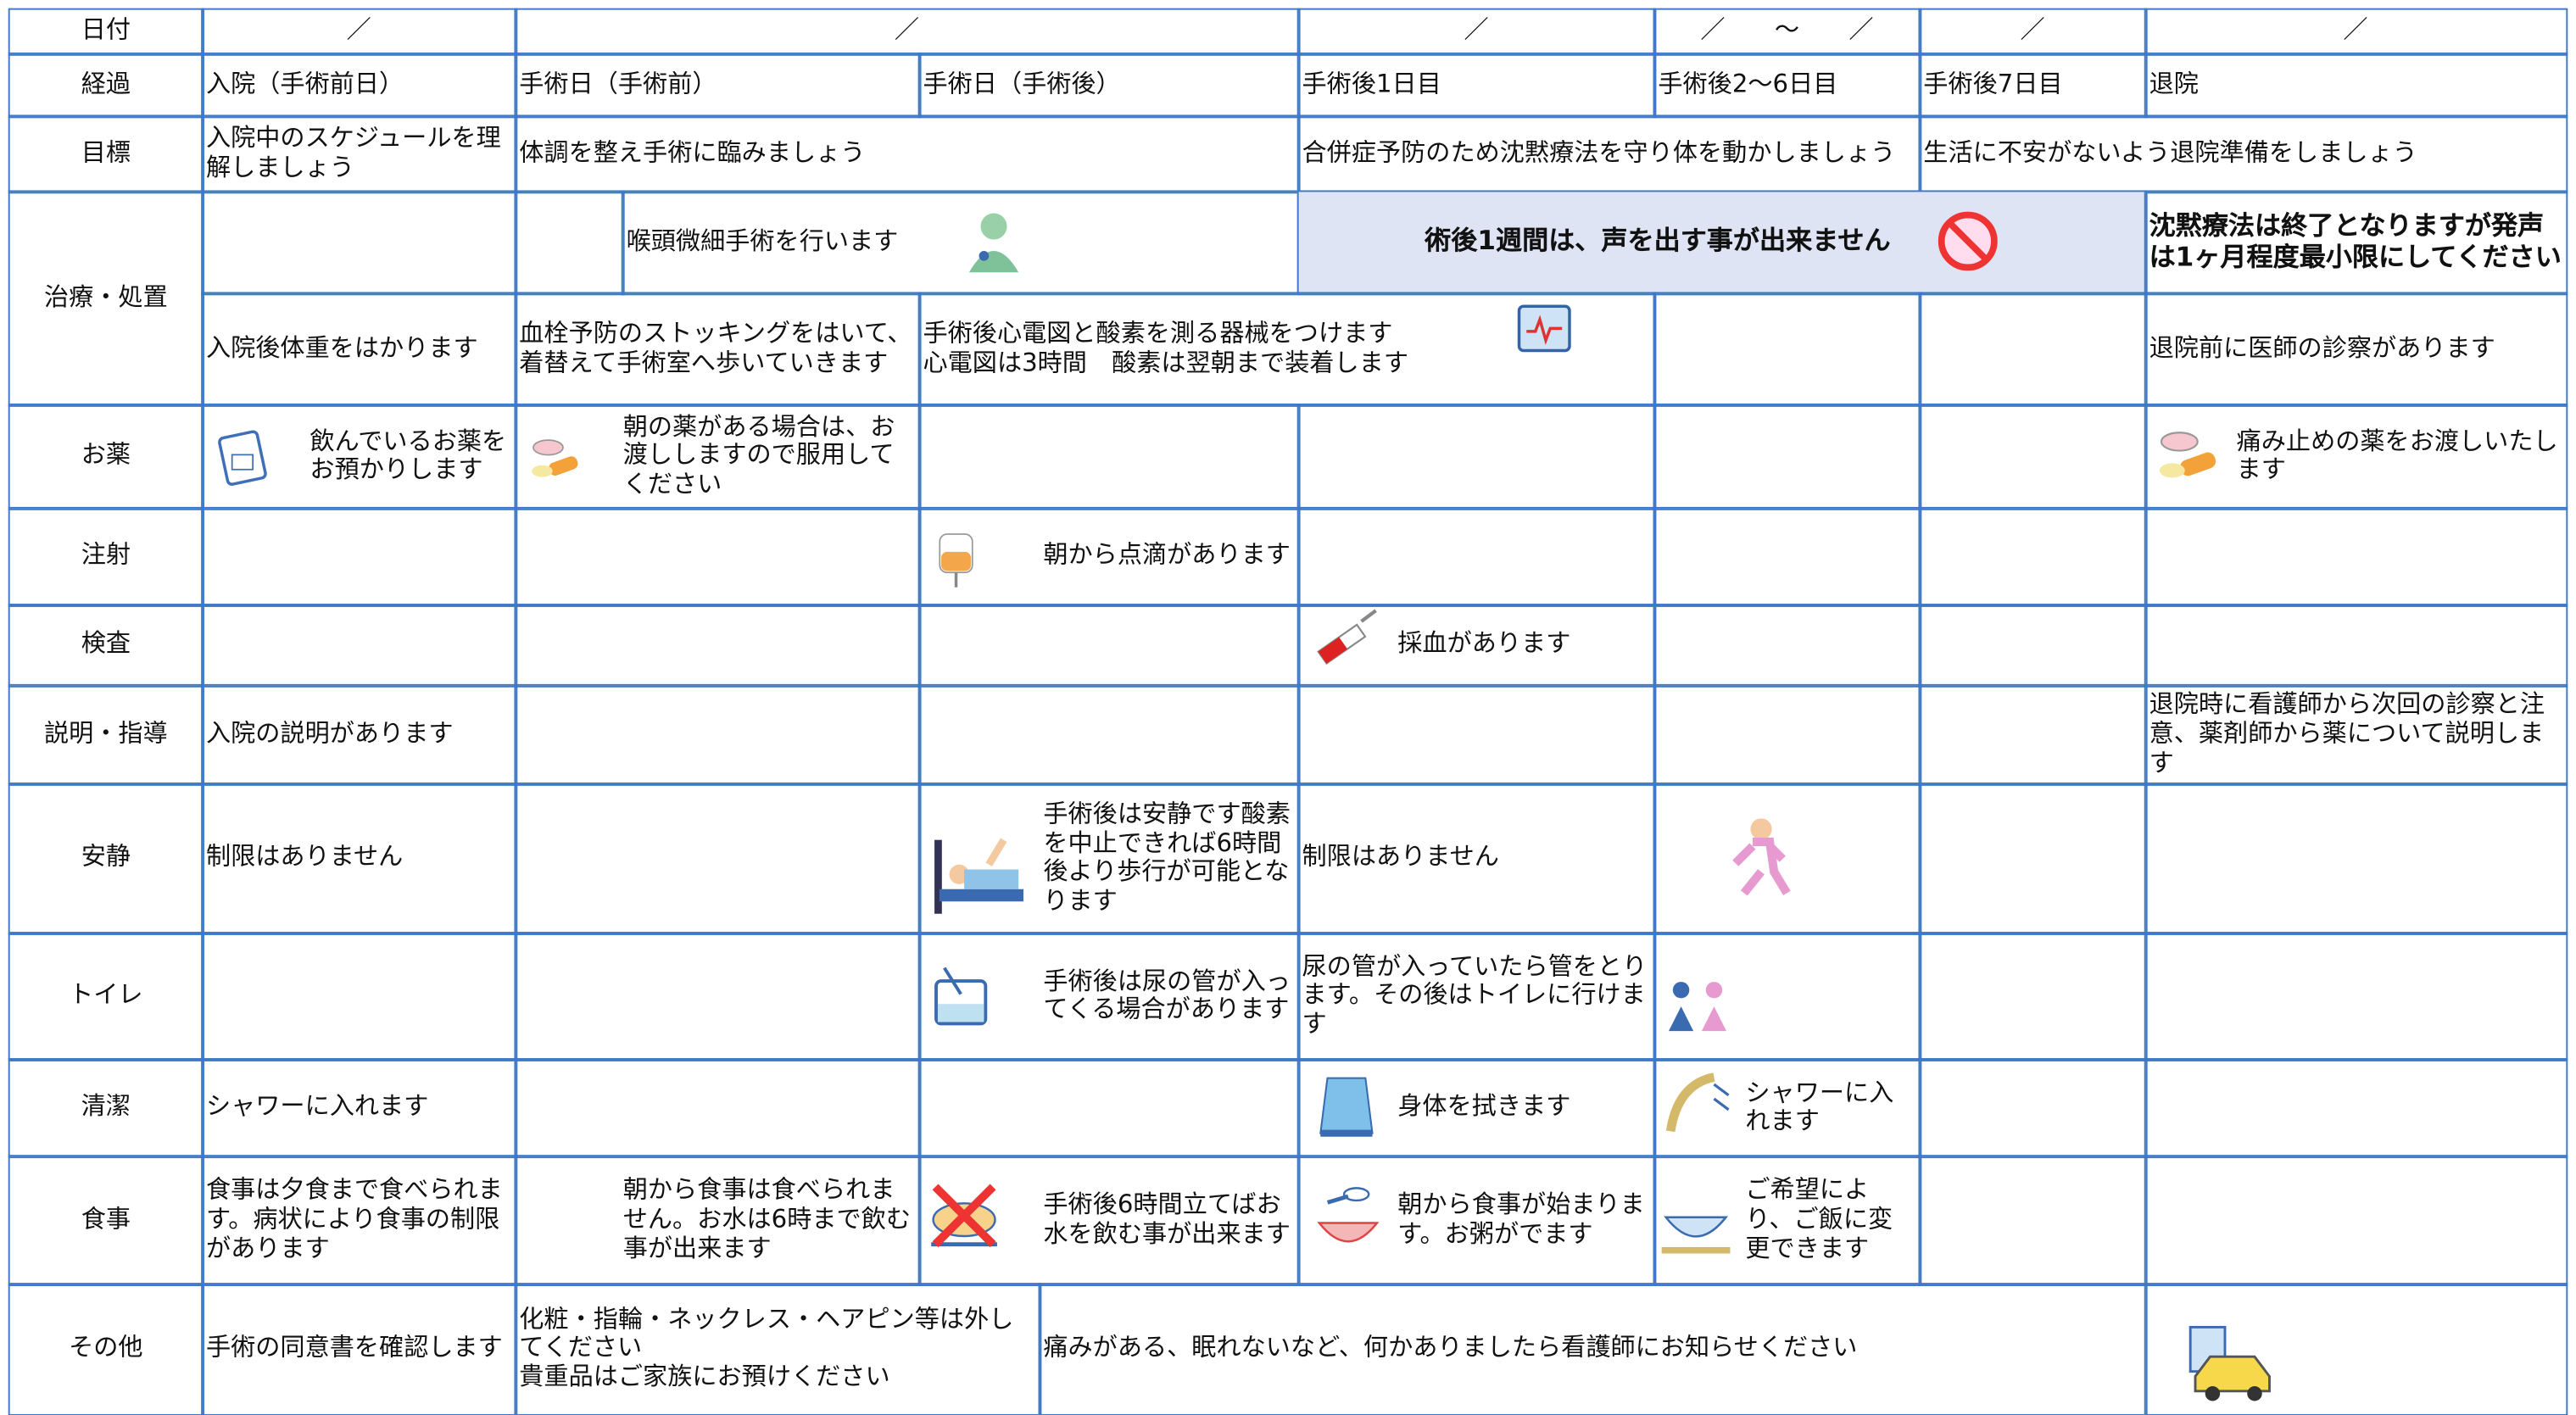 This screenshot has width=2576, height=1415. Describe the element at coordinates (1108, 556) in the screenshot. I see `cell: 朝から点滴があります` at that location.